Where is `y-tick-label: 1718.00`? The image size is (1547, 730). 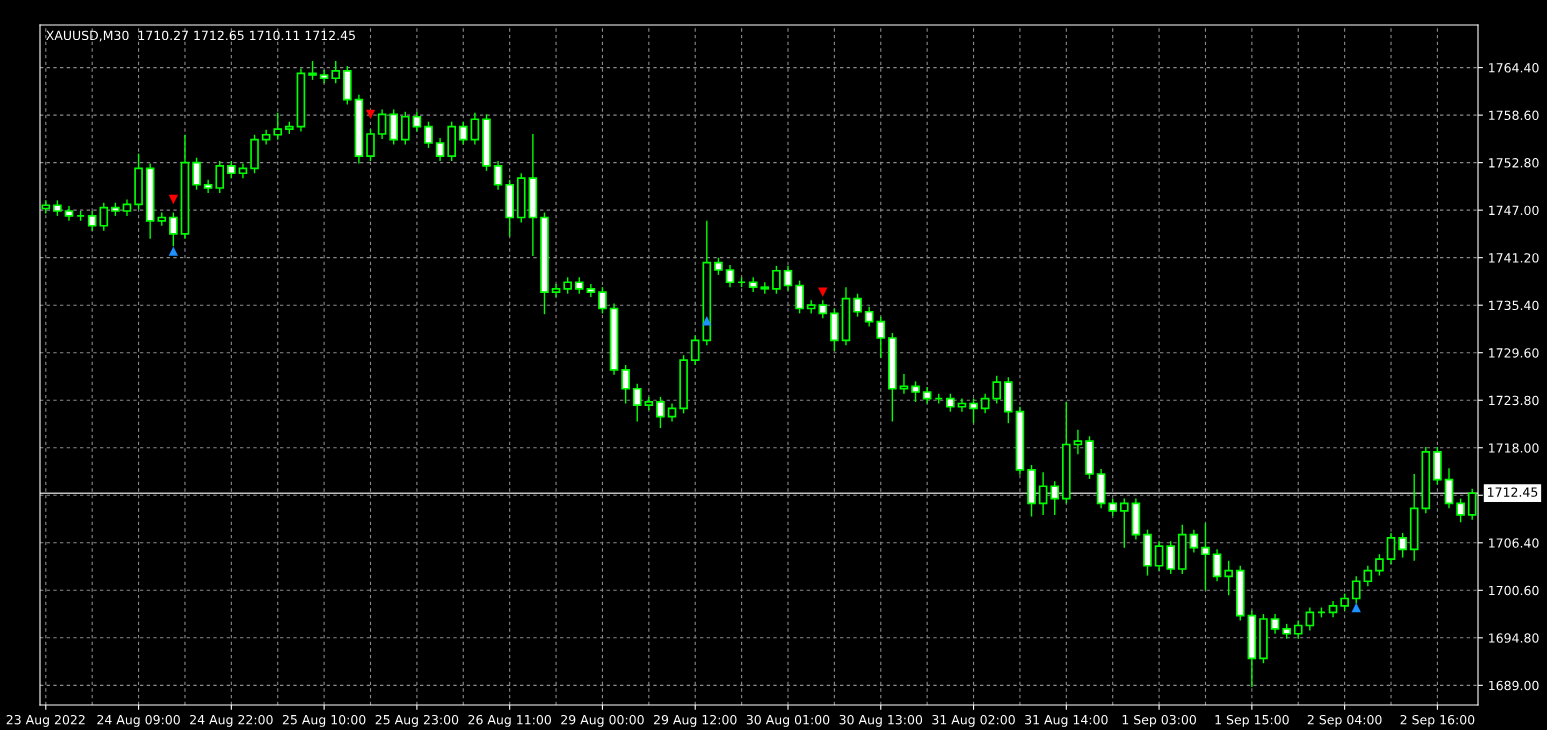
y-tick-label: 1718.00 is located at coordinates (1514, 448).